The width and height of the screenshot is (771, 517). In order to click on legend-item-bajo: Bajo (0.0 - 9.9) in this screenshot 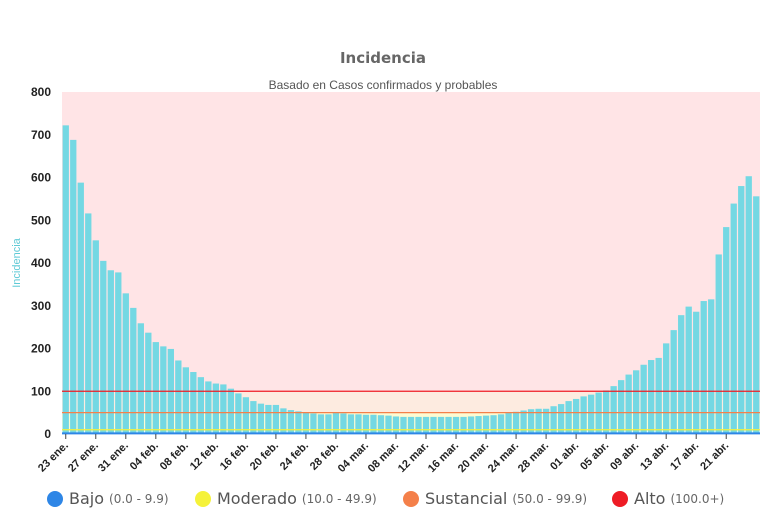, I will do `click(108, 498)`.